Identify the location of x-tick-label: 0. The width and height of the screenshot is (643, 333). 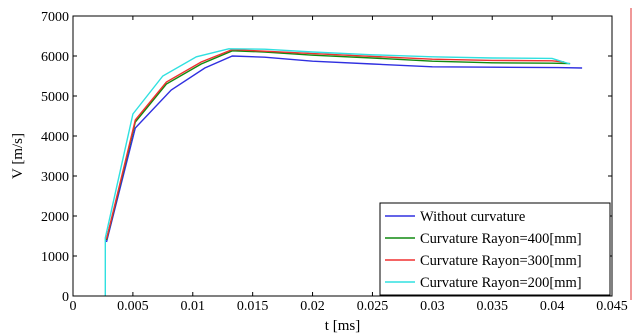
(73, 306).